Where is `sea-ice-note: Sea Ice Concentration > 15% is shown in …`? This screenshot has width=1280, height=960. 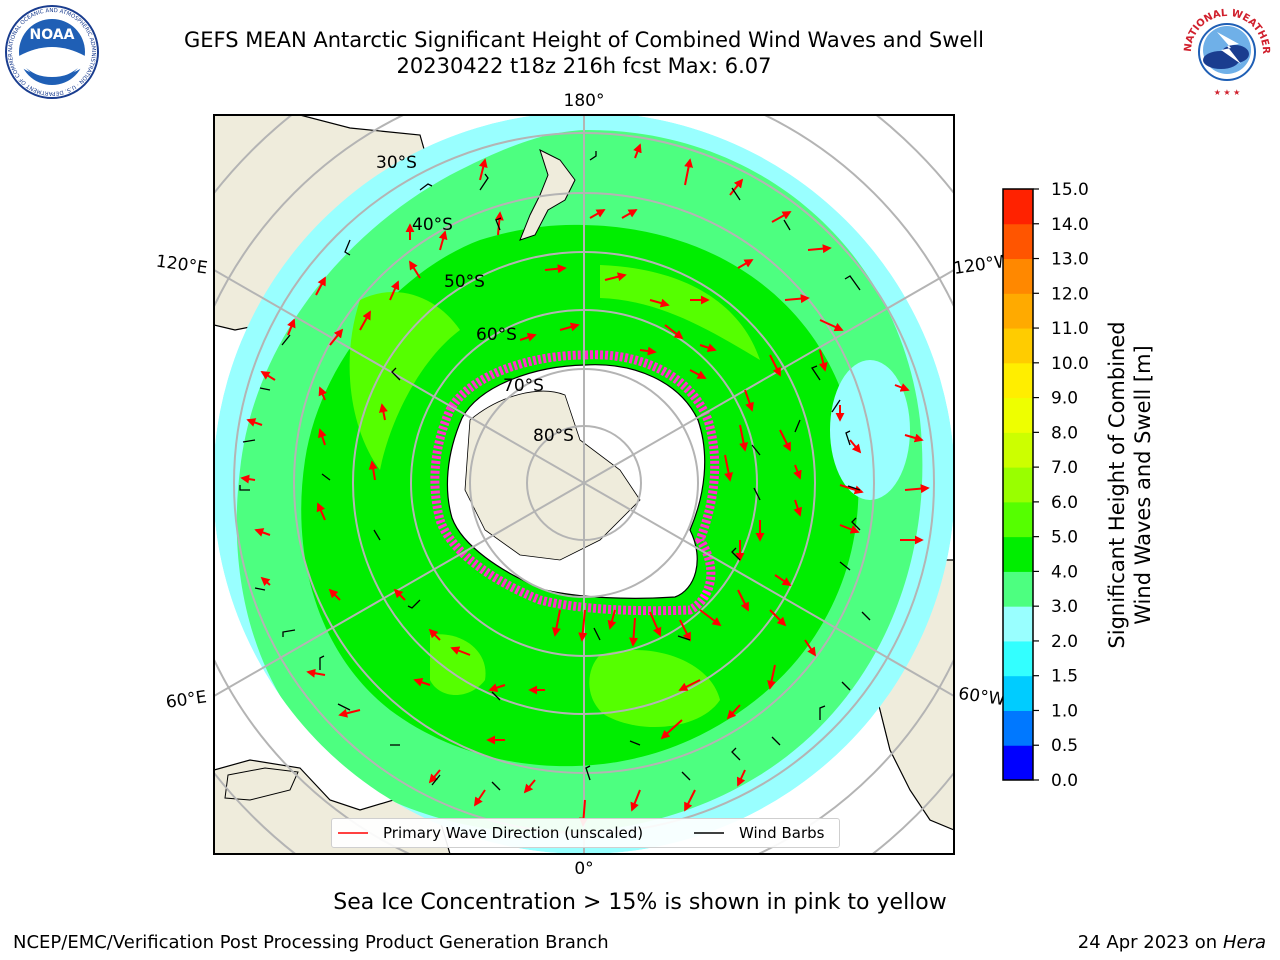
sea-ice-note: Sea Ice Concentration > 15% is shown in … is located at coordinates (640, 902).